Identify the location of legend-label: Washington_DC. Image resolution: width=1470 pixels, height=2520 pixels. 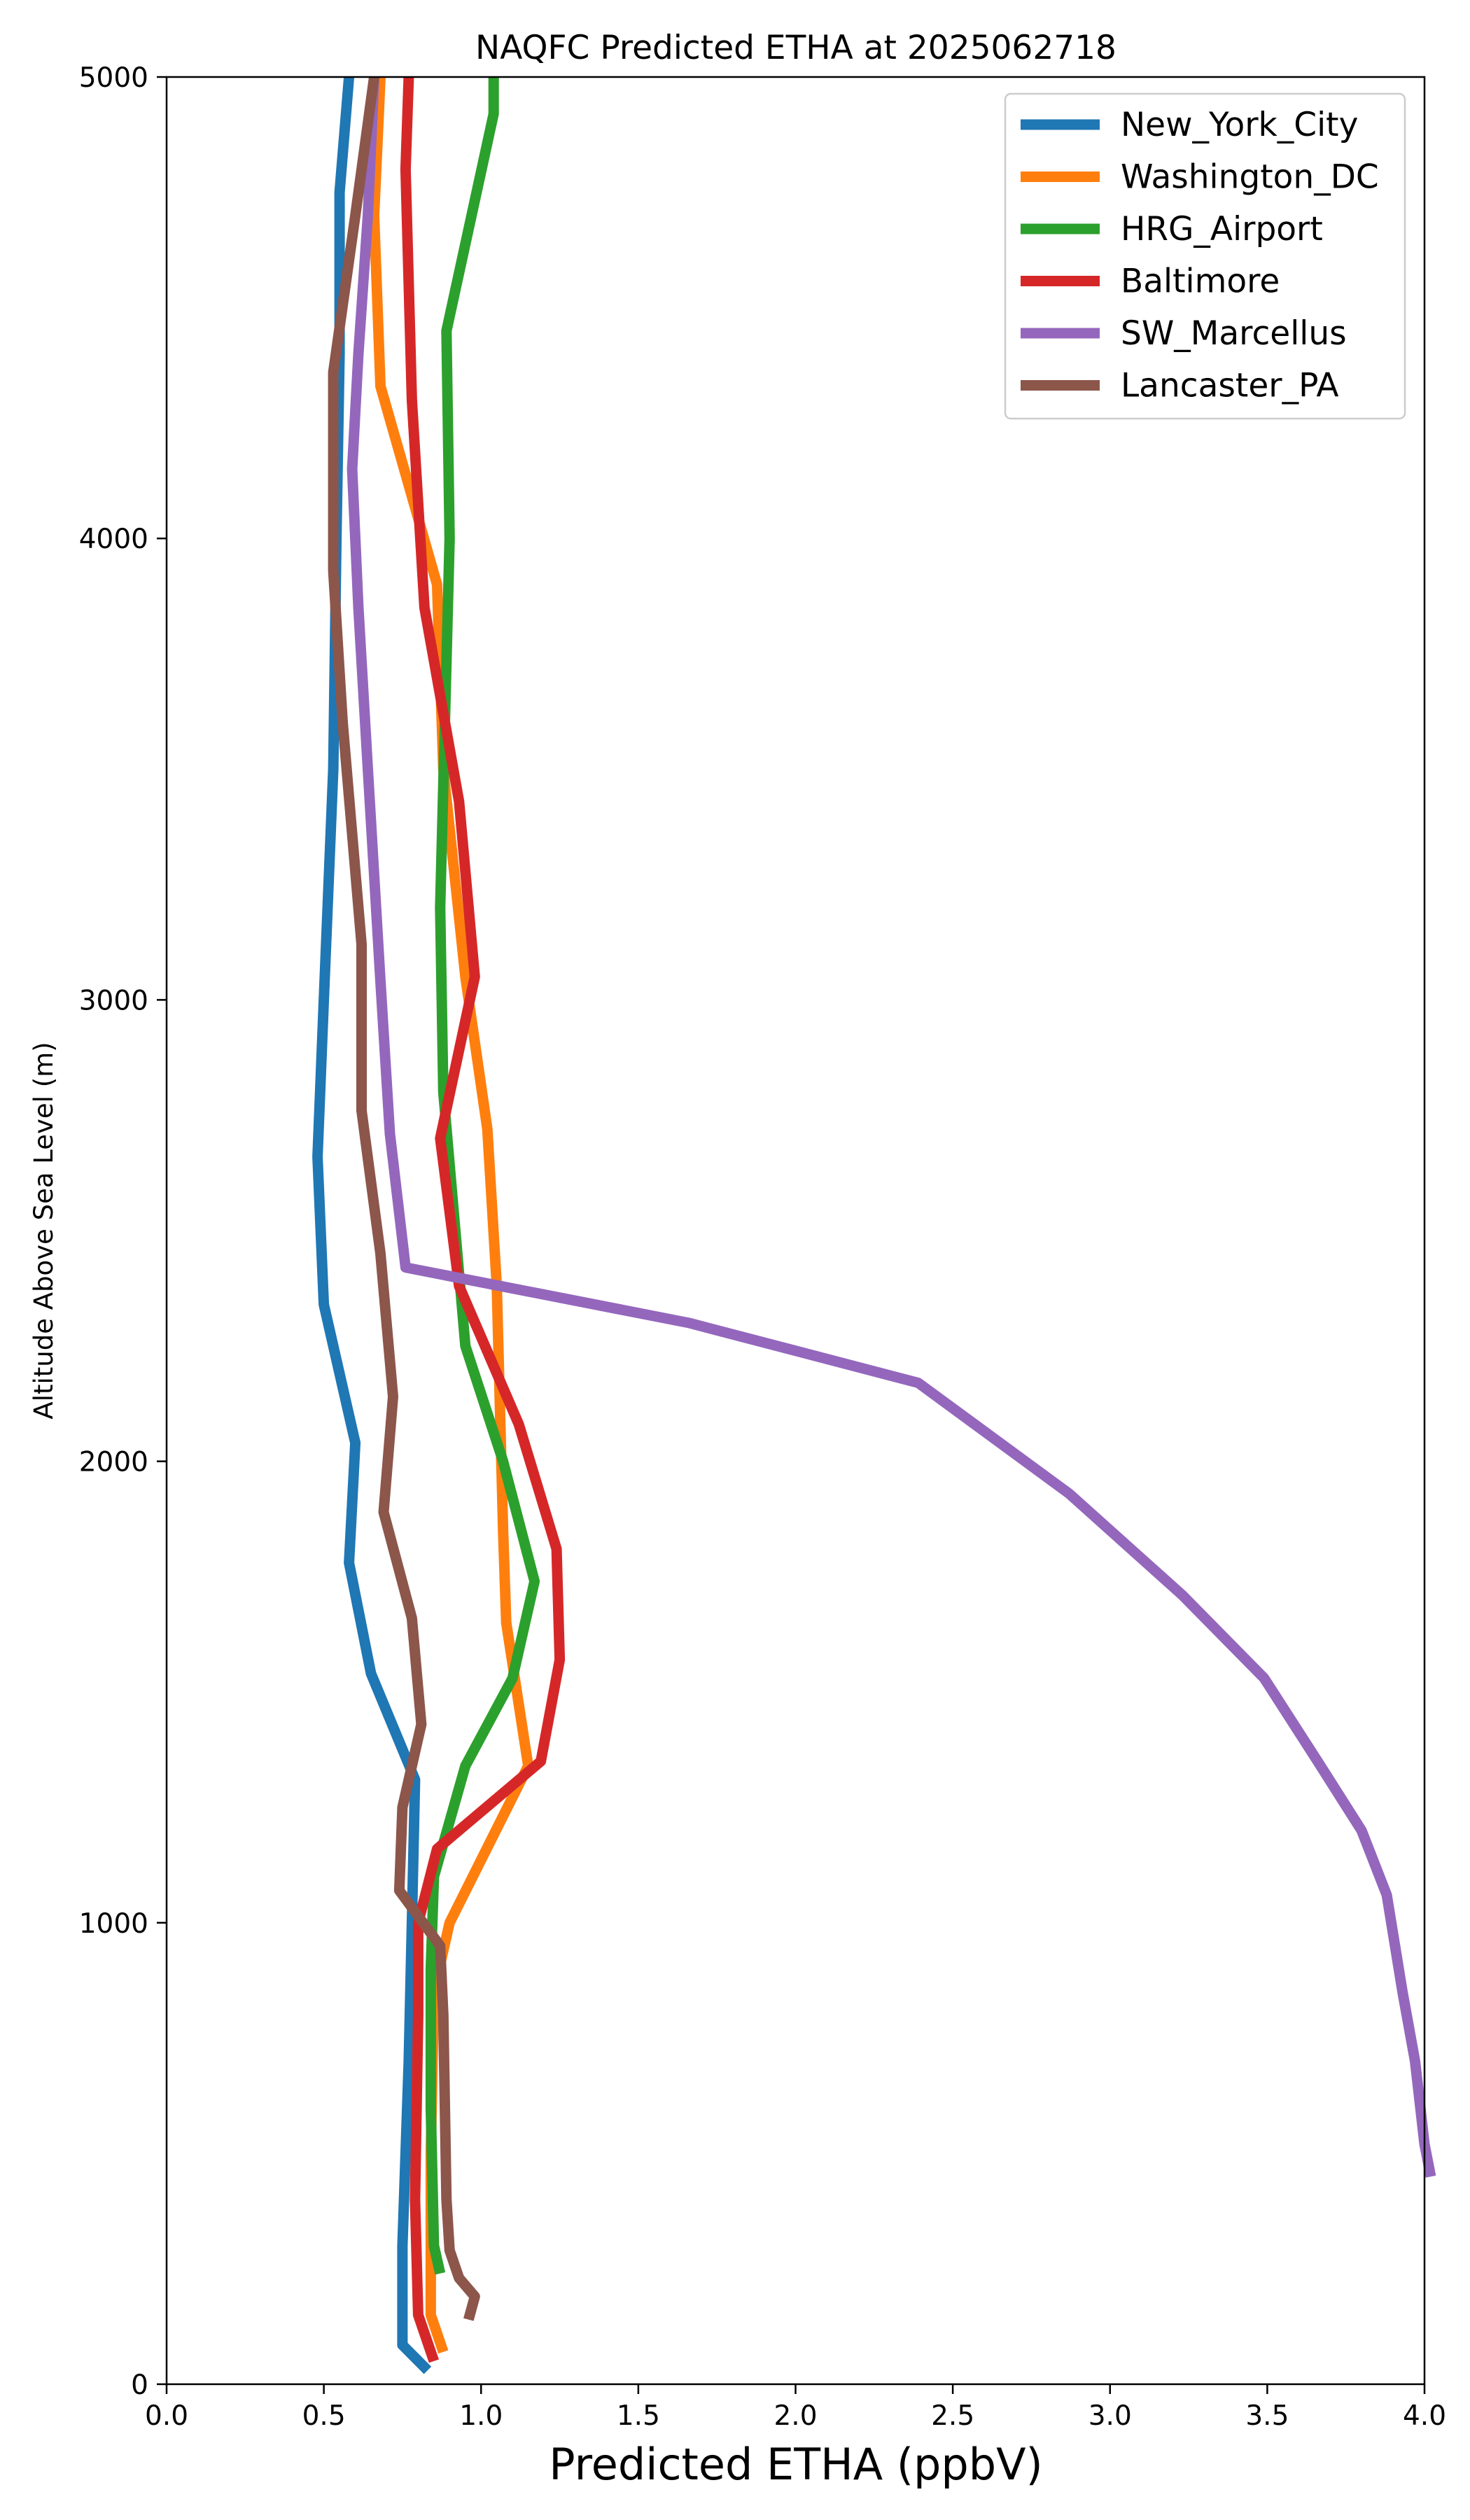
(1250, 177).